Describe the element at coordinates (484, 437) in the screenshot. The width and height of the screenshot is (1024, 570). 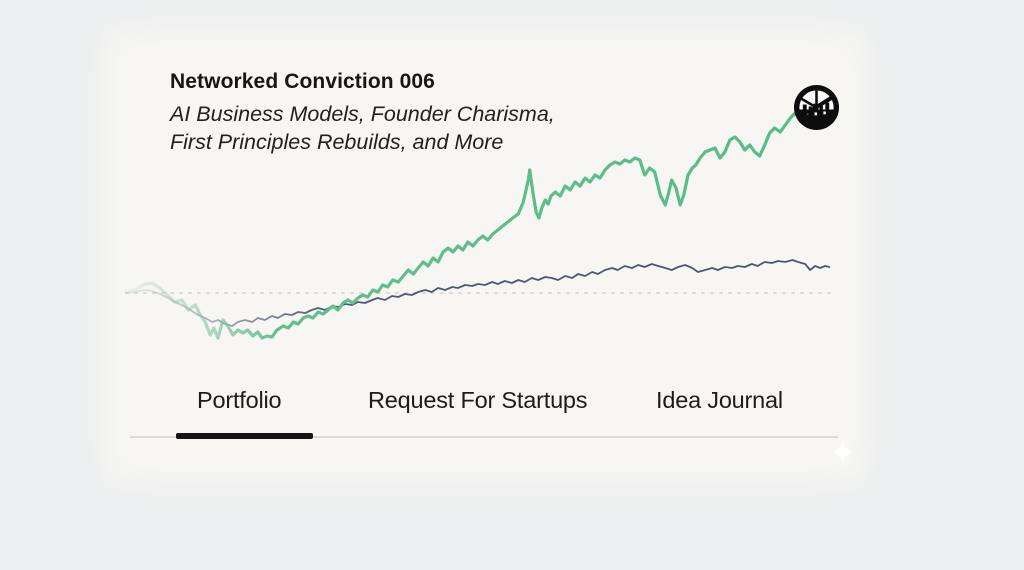
I see `tab-bar-divider` at that location.